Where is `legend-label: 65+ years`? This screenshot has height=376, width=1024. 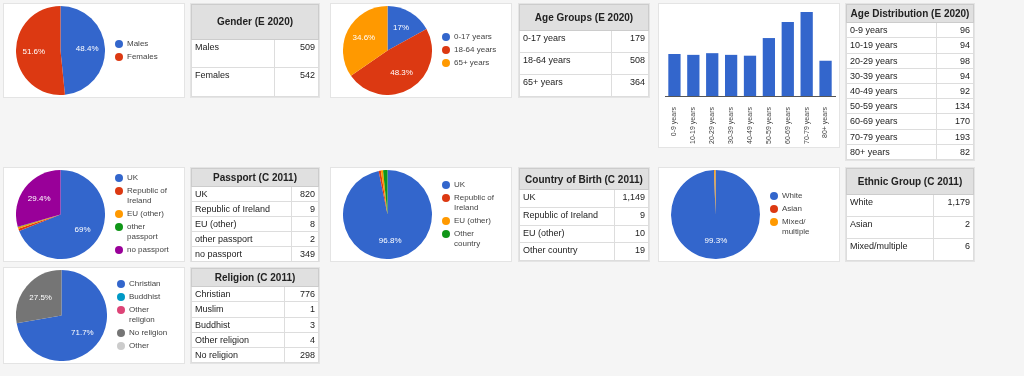 legend-label: 65+ years is located at coordinates (472, 63).